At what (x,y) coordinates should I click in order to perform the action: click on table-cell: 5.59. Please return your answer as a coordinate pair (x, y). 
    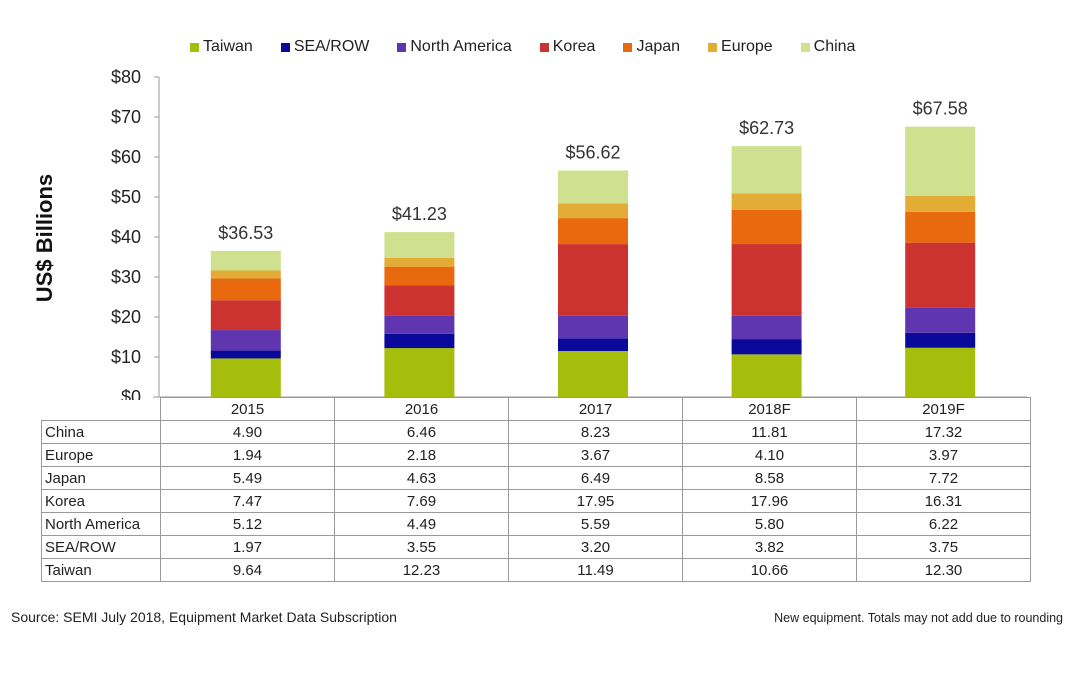
    Looking at the image, I should click on (595, 524).